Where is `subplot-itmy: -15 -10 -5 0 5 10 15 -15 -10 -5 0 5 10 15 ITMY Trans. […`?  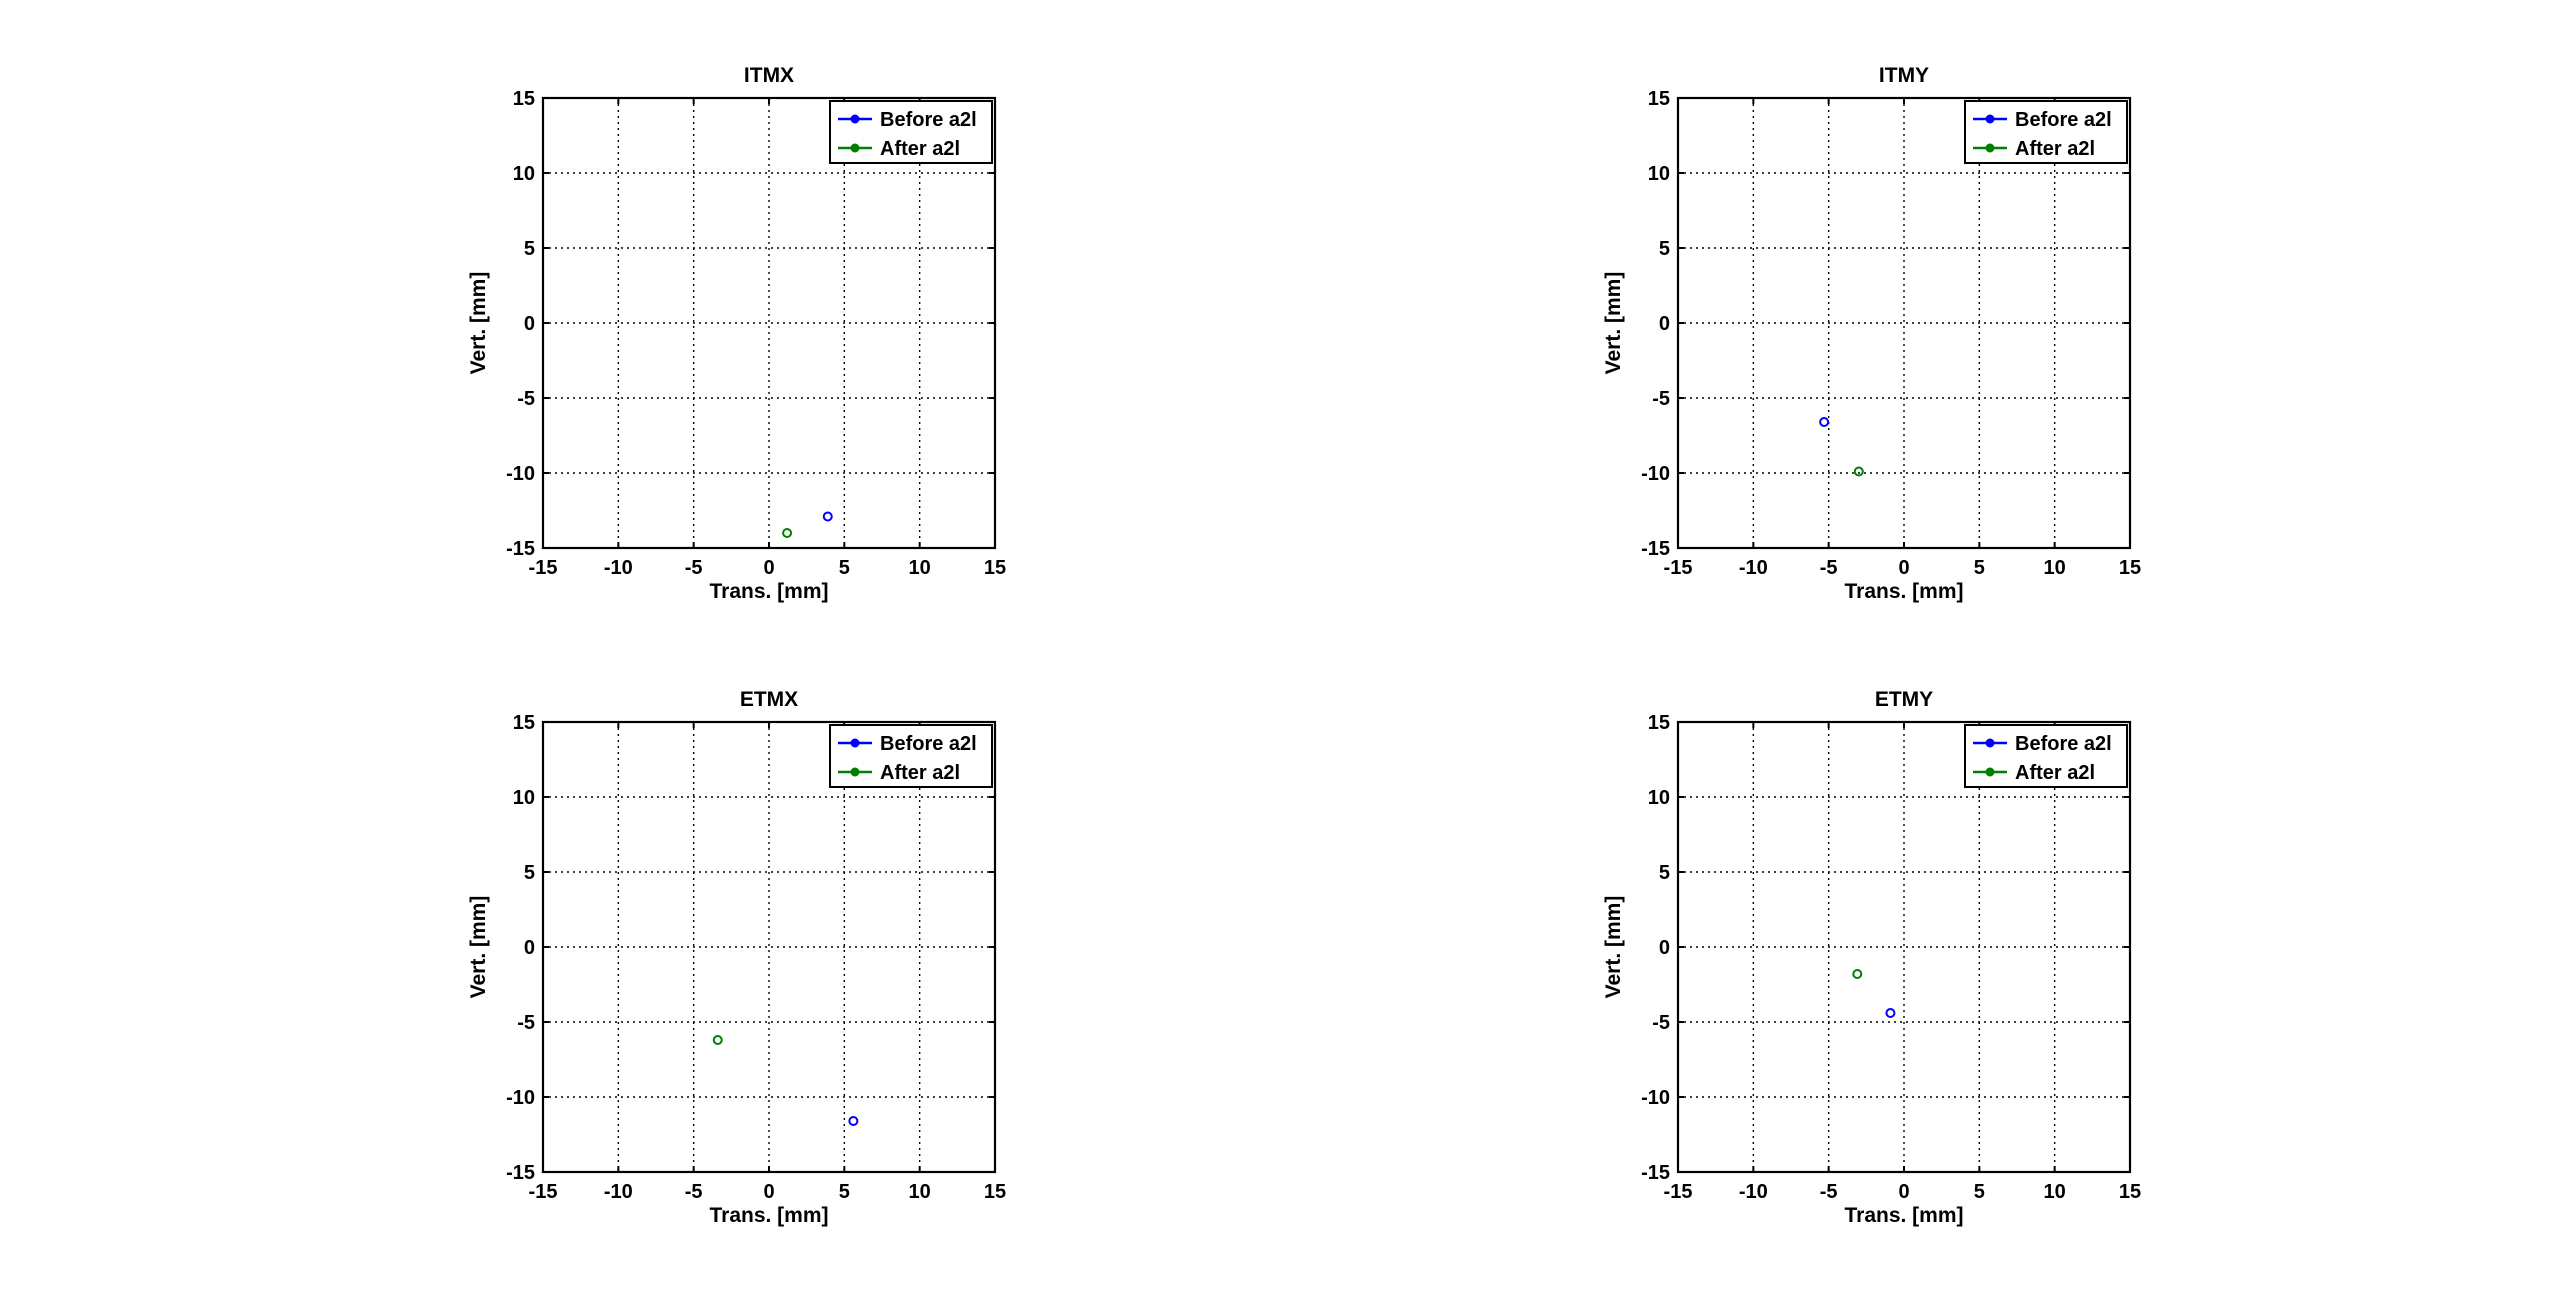 subplot-itmy: -15 -10 -5 0 5 10 15 -15 -10 -5 0 5 10 15 ITMY Trans. [… is located at coordinates (1871, 333).